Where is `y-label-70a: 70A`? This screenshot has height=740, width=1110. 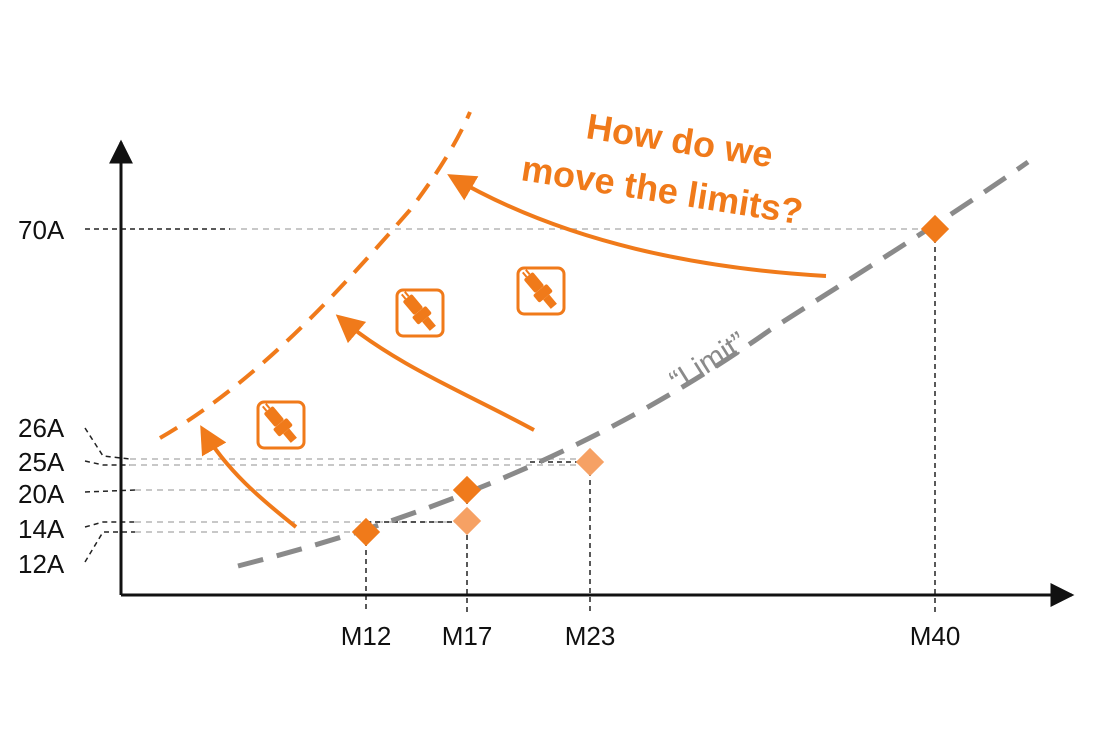 y-label-70a: 70A is located at coordinates (41, 230).